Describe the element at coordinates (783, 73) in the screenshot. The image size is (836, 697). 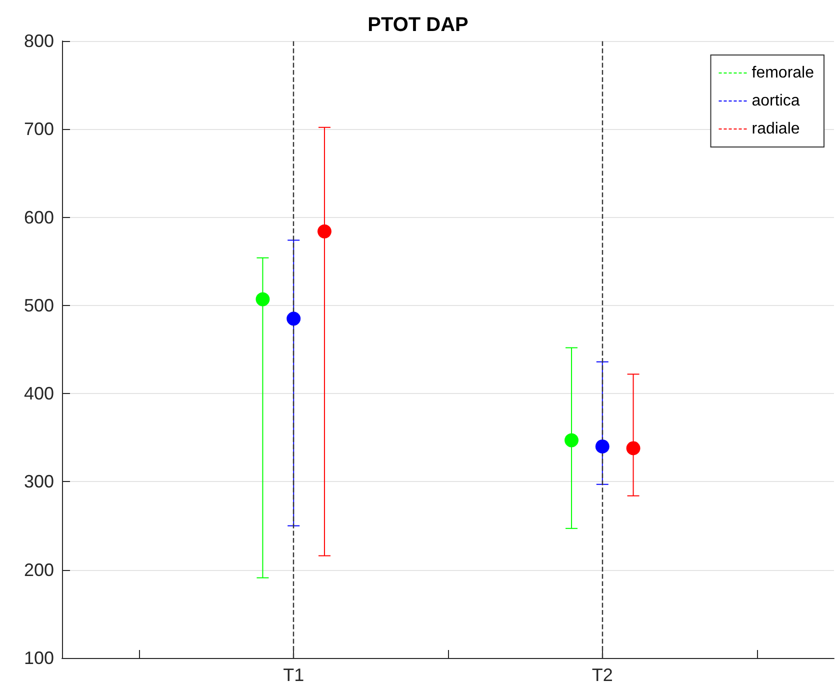
I see `legend-label: femorale` at that location.